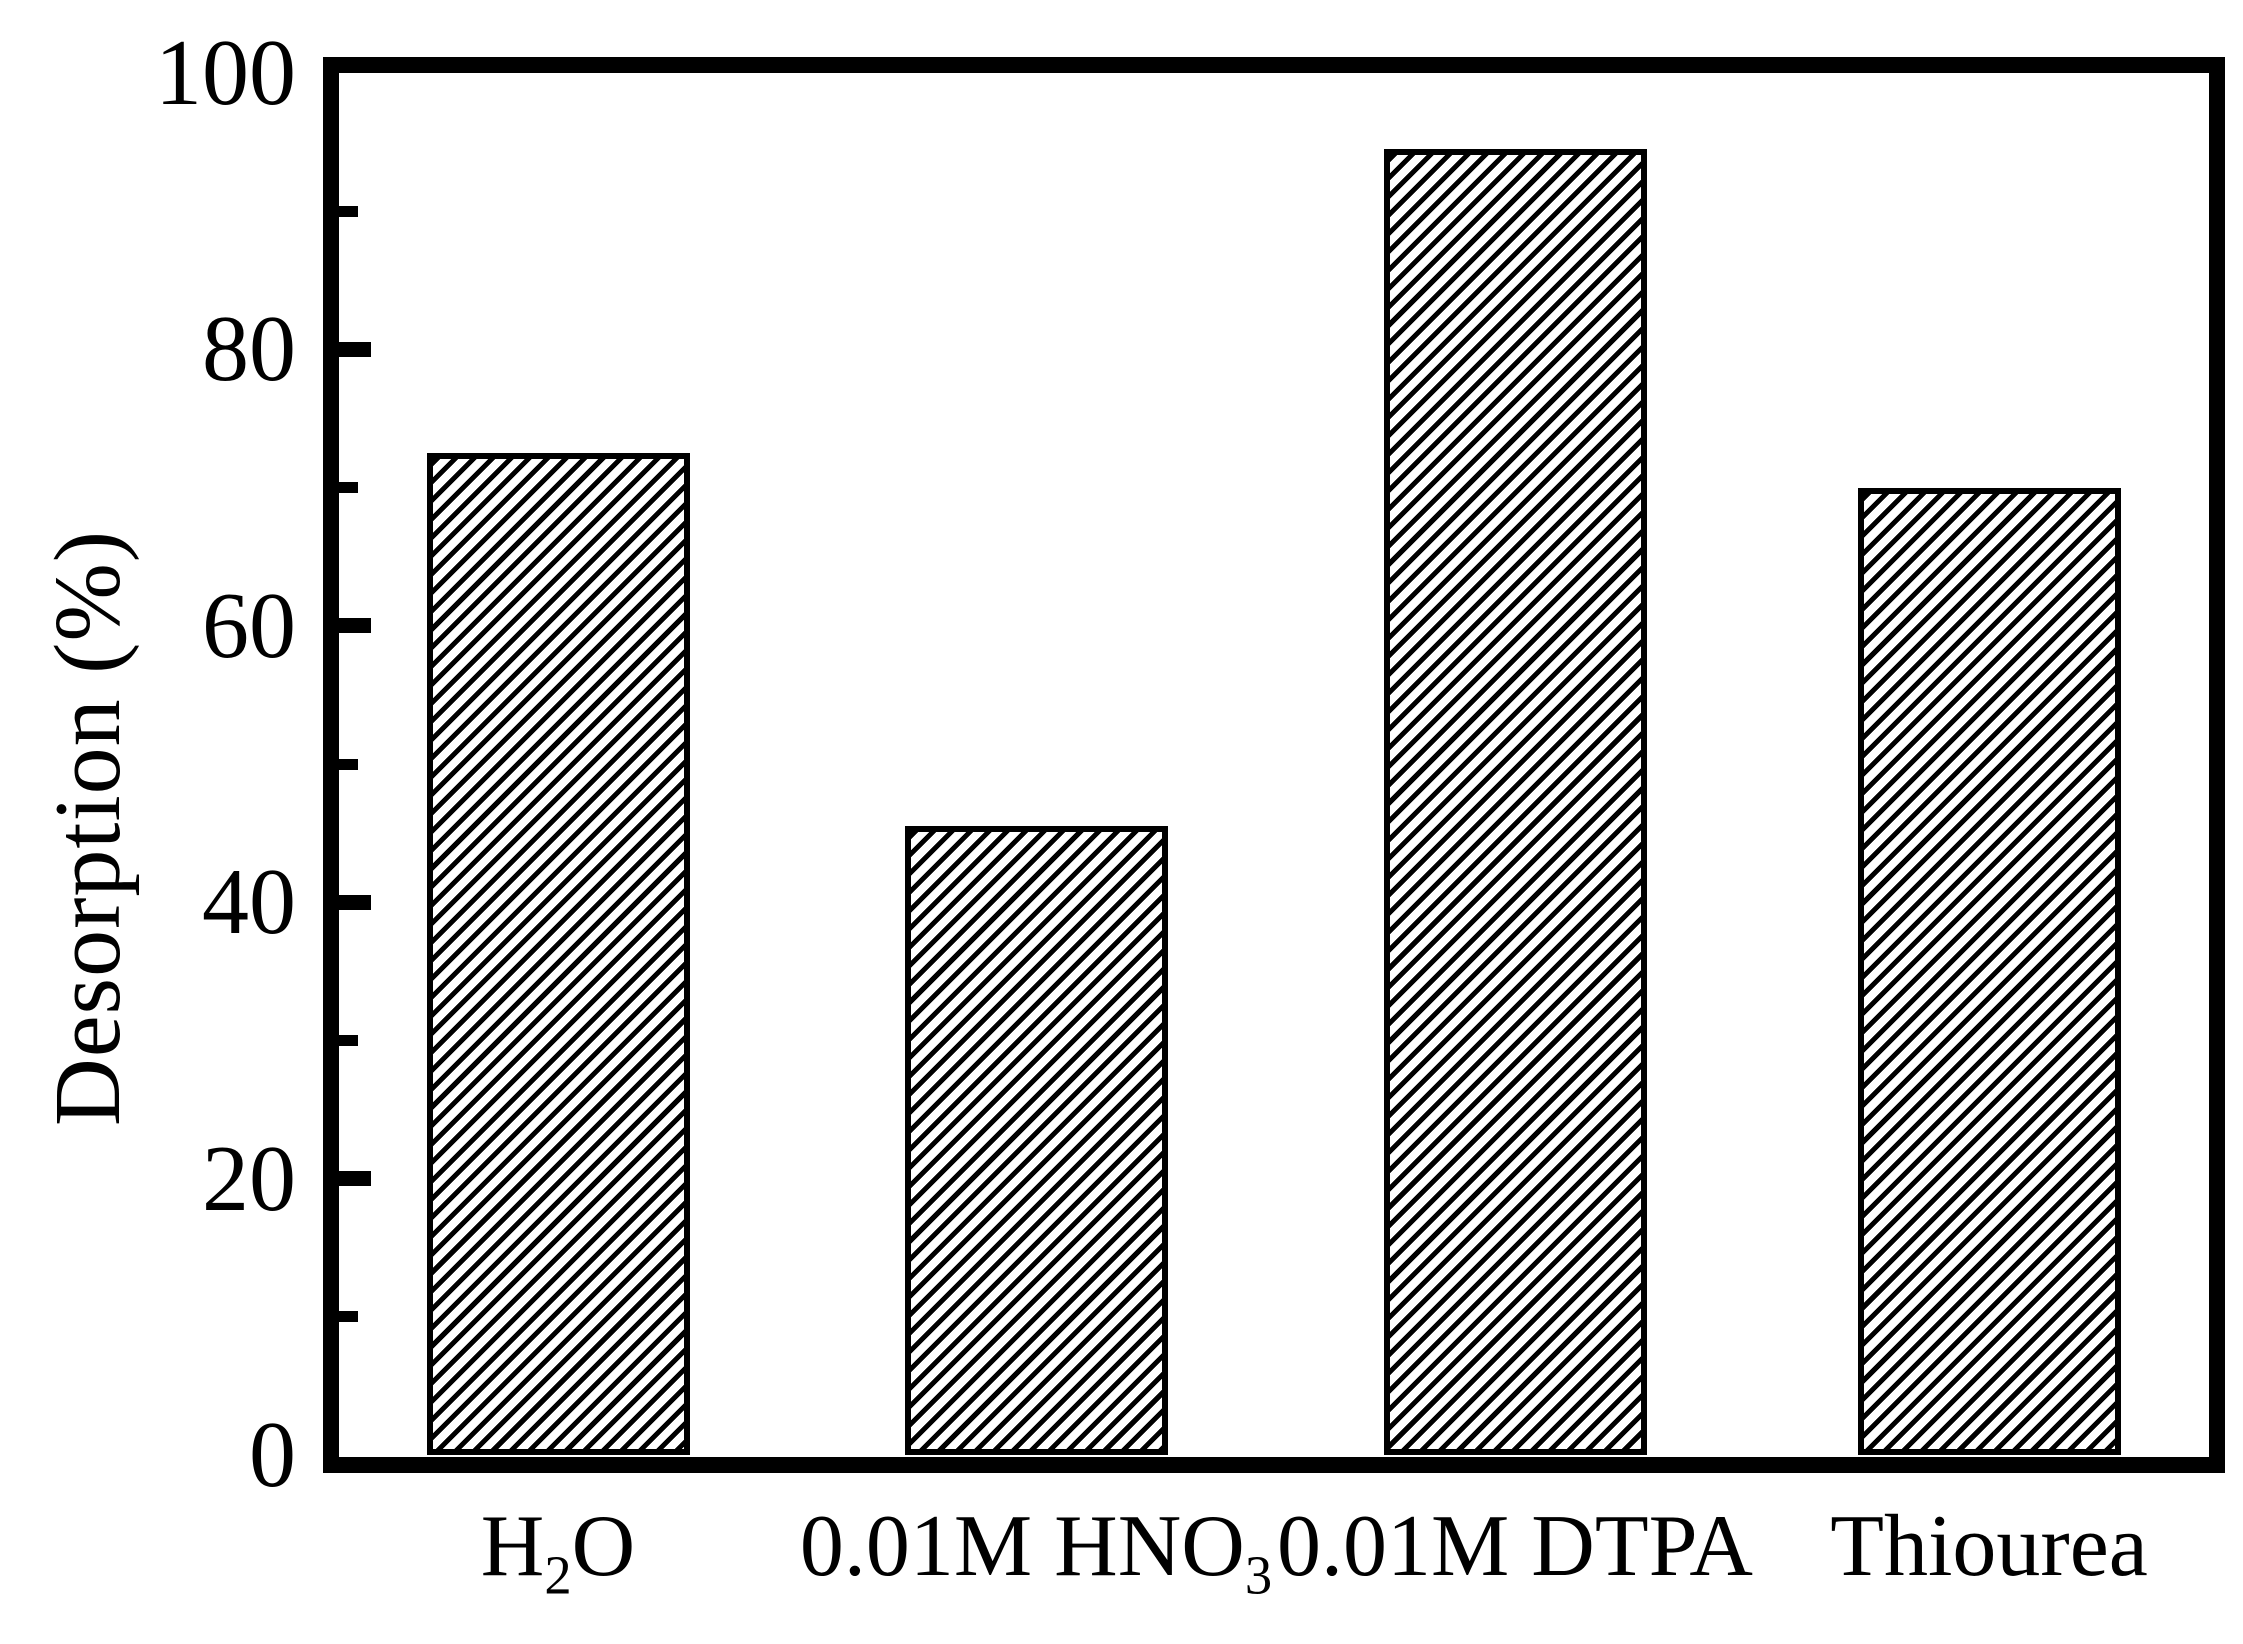 Image resolution: width=2243 pixels, height=1644 pixels. I want to click on subscript-text: 2, so click(558, 1575).